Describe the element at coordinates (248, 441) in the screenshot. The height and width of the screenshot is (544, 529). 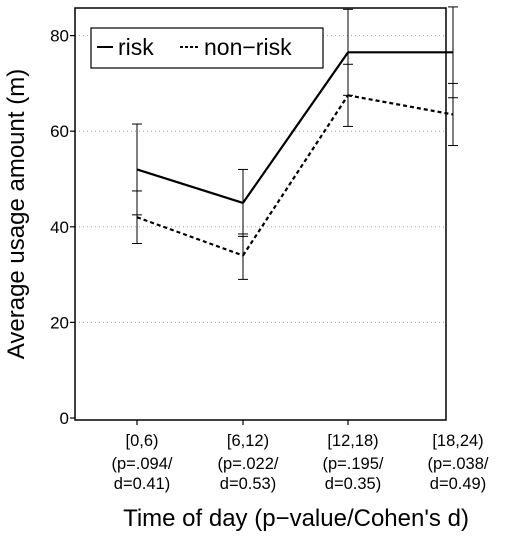
I see `x-tick-label-6-12: [6,12)` at that location.